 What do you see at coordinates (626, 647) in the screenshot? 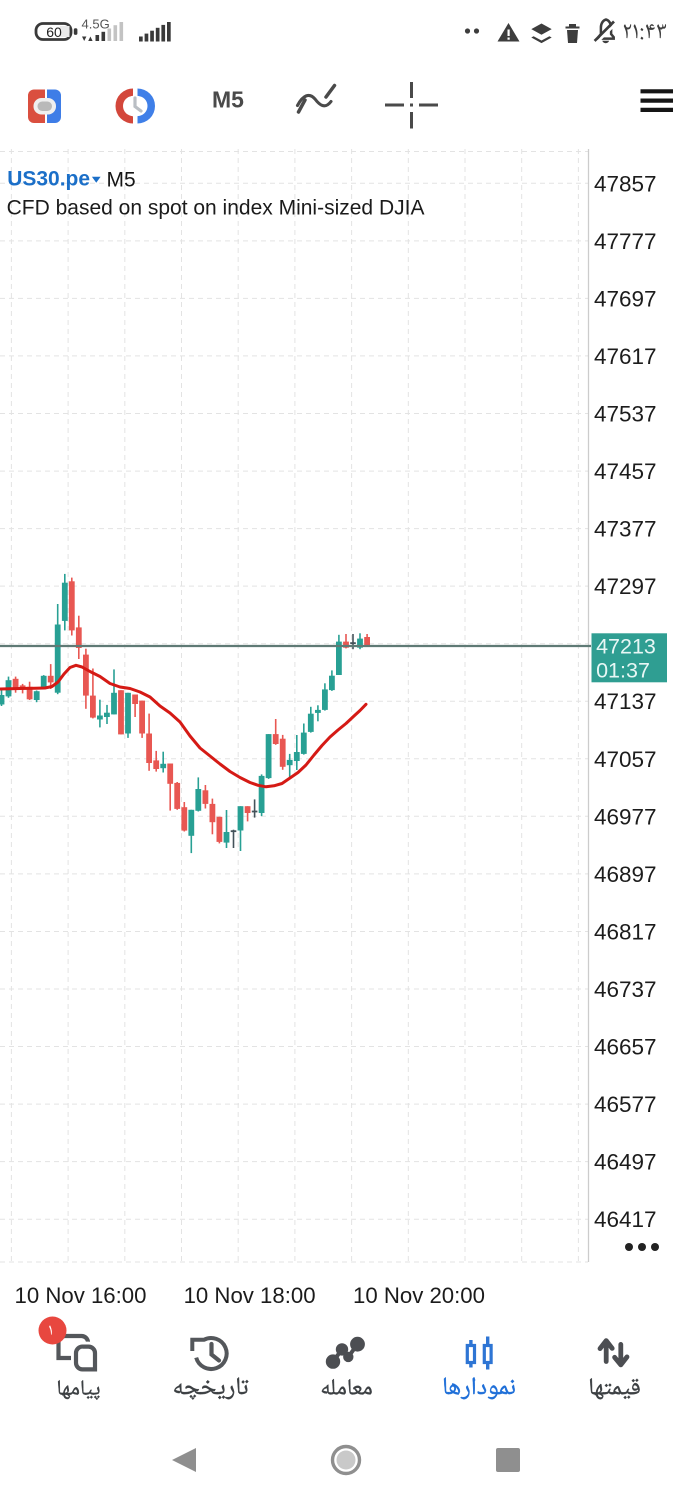
I see `svg-text: 47213` at bounding box center [626, 647].